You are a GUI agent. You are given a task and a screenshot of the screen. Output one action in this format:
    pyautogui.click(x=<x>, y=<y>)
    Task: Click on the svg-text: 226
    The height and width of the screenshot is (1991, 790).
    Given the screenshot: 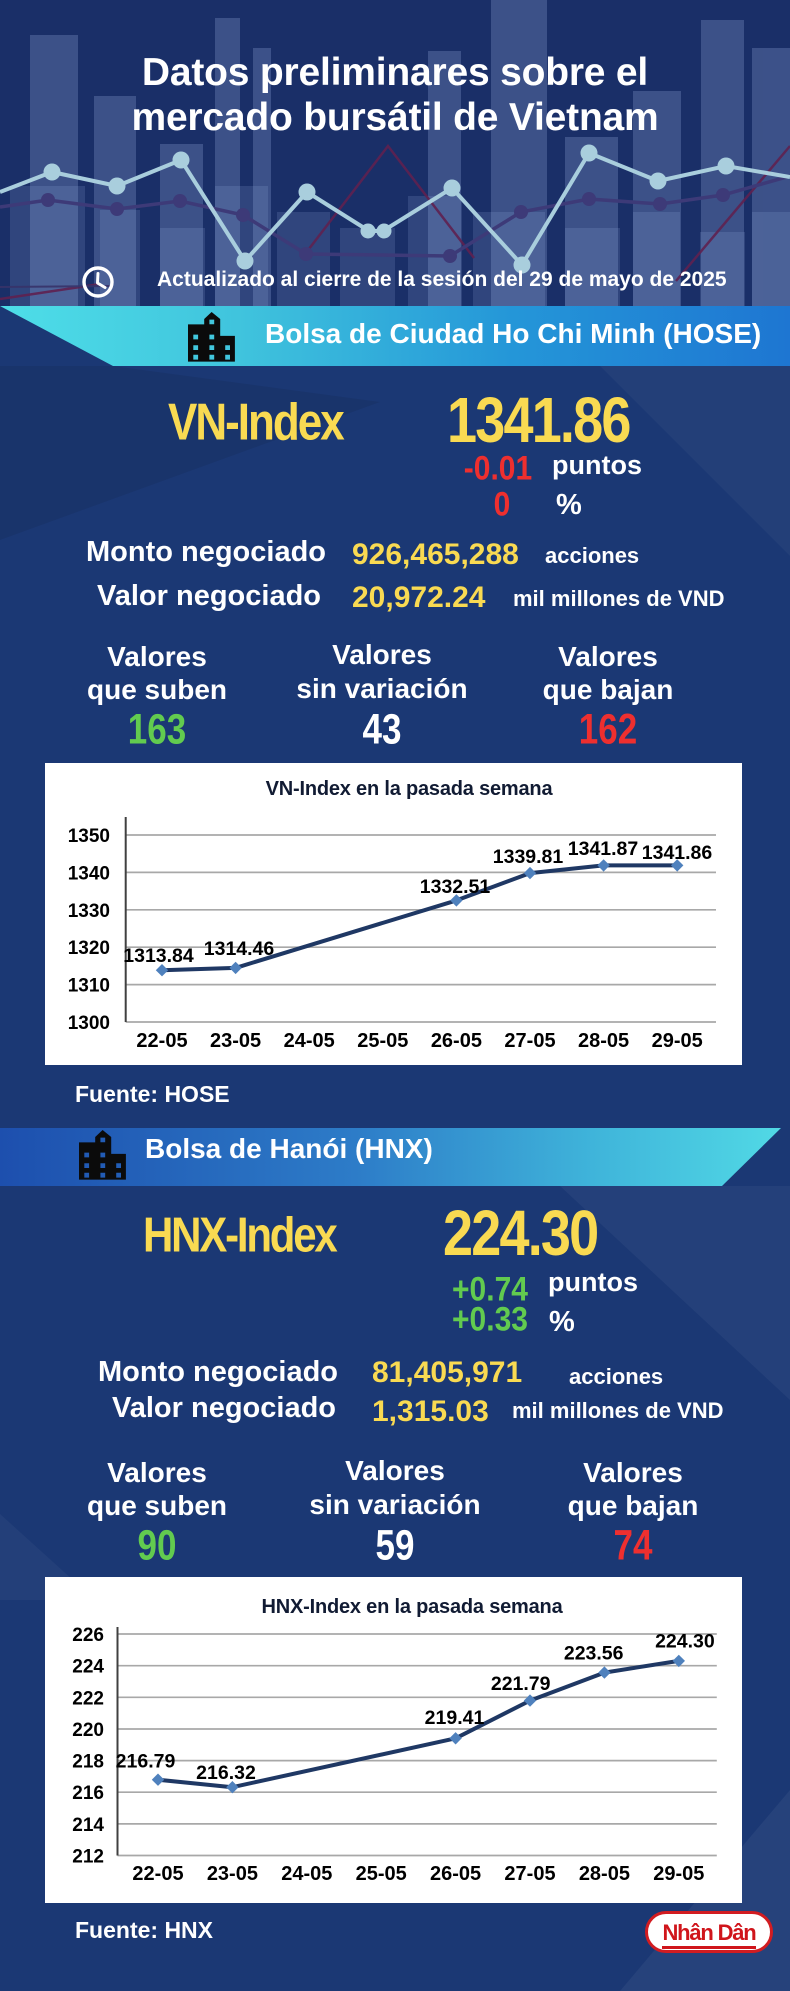 What is the action you would take?
    pyautogui.click(x=88, y=1635)
    